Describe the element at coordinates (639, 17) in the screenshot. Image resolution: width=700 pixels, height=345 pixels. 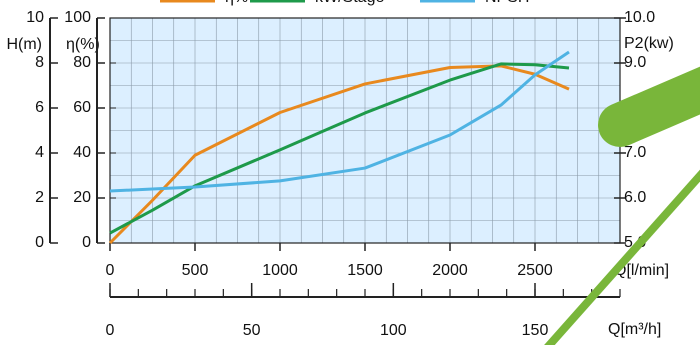
I see `y2-tick-label: 10.0` at that location.